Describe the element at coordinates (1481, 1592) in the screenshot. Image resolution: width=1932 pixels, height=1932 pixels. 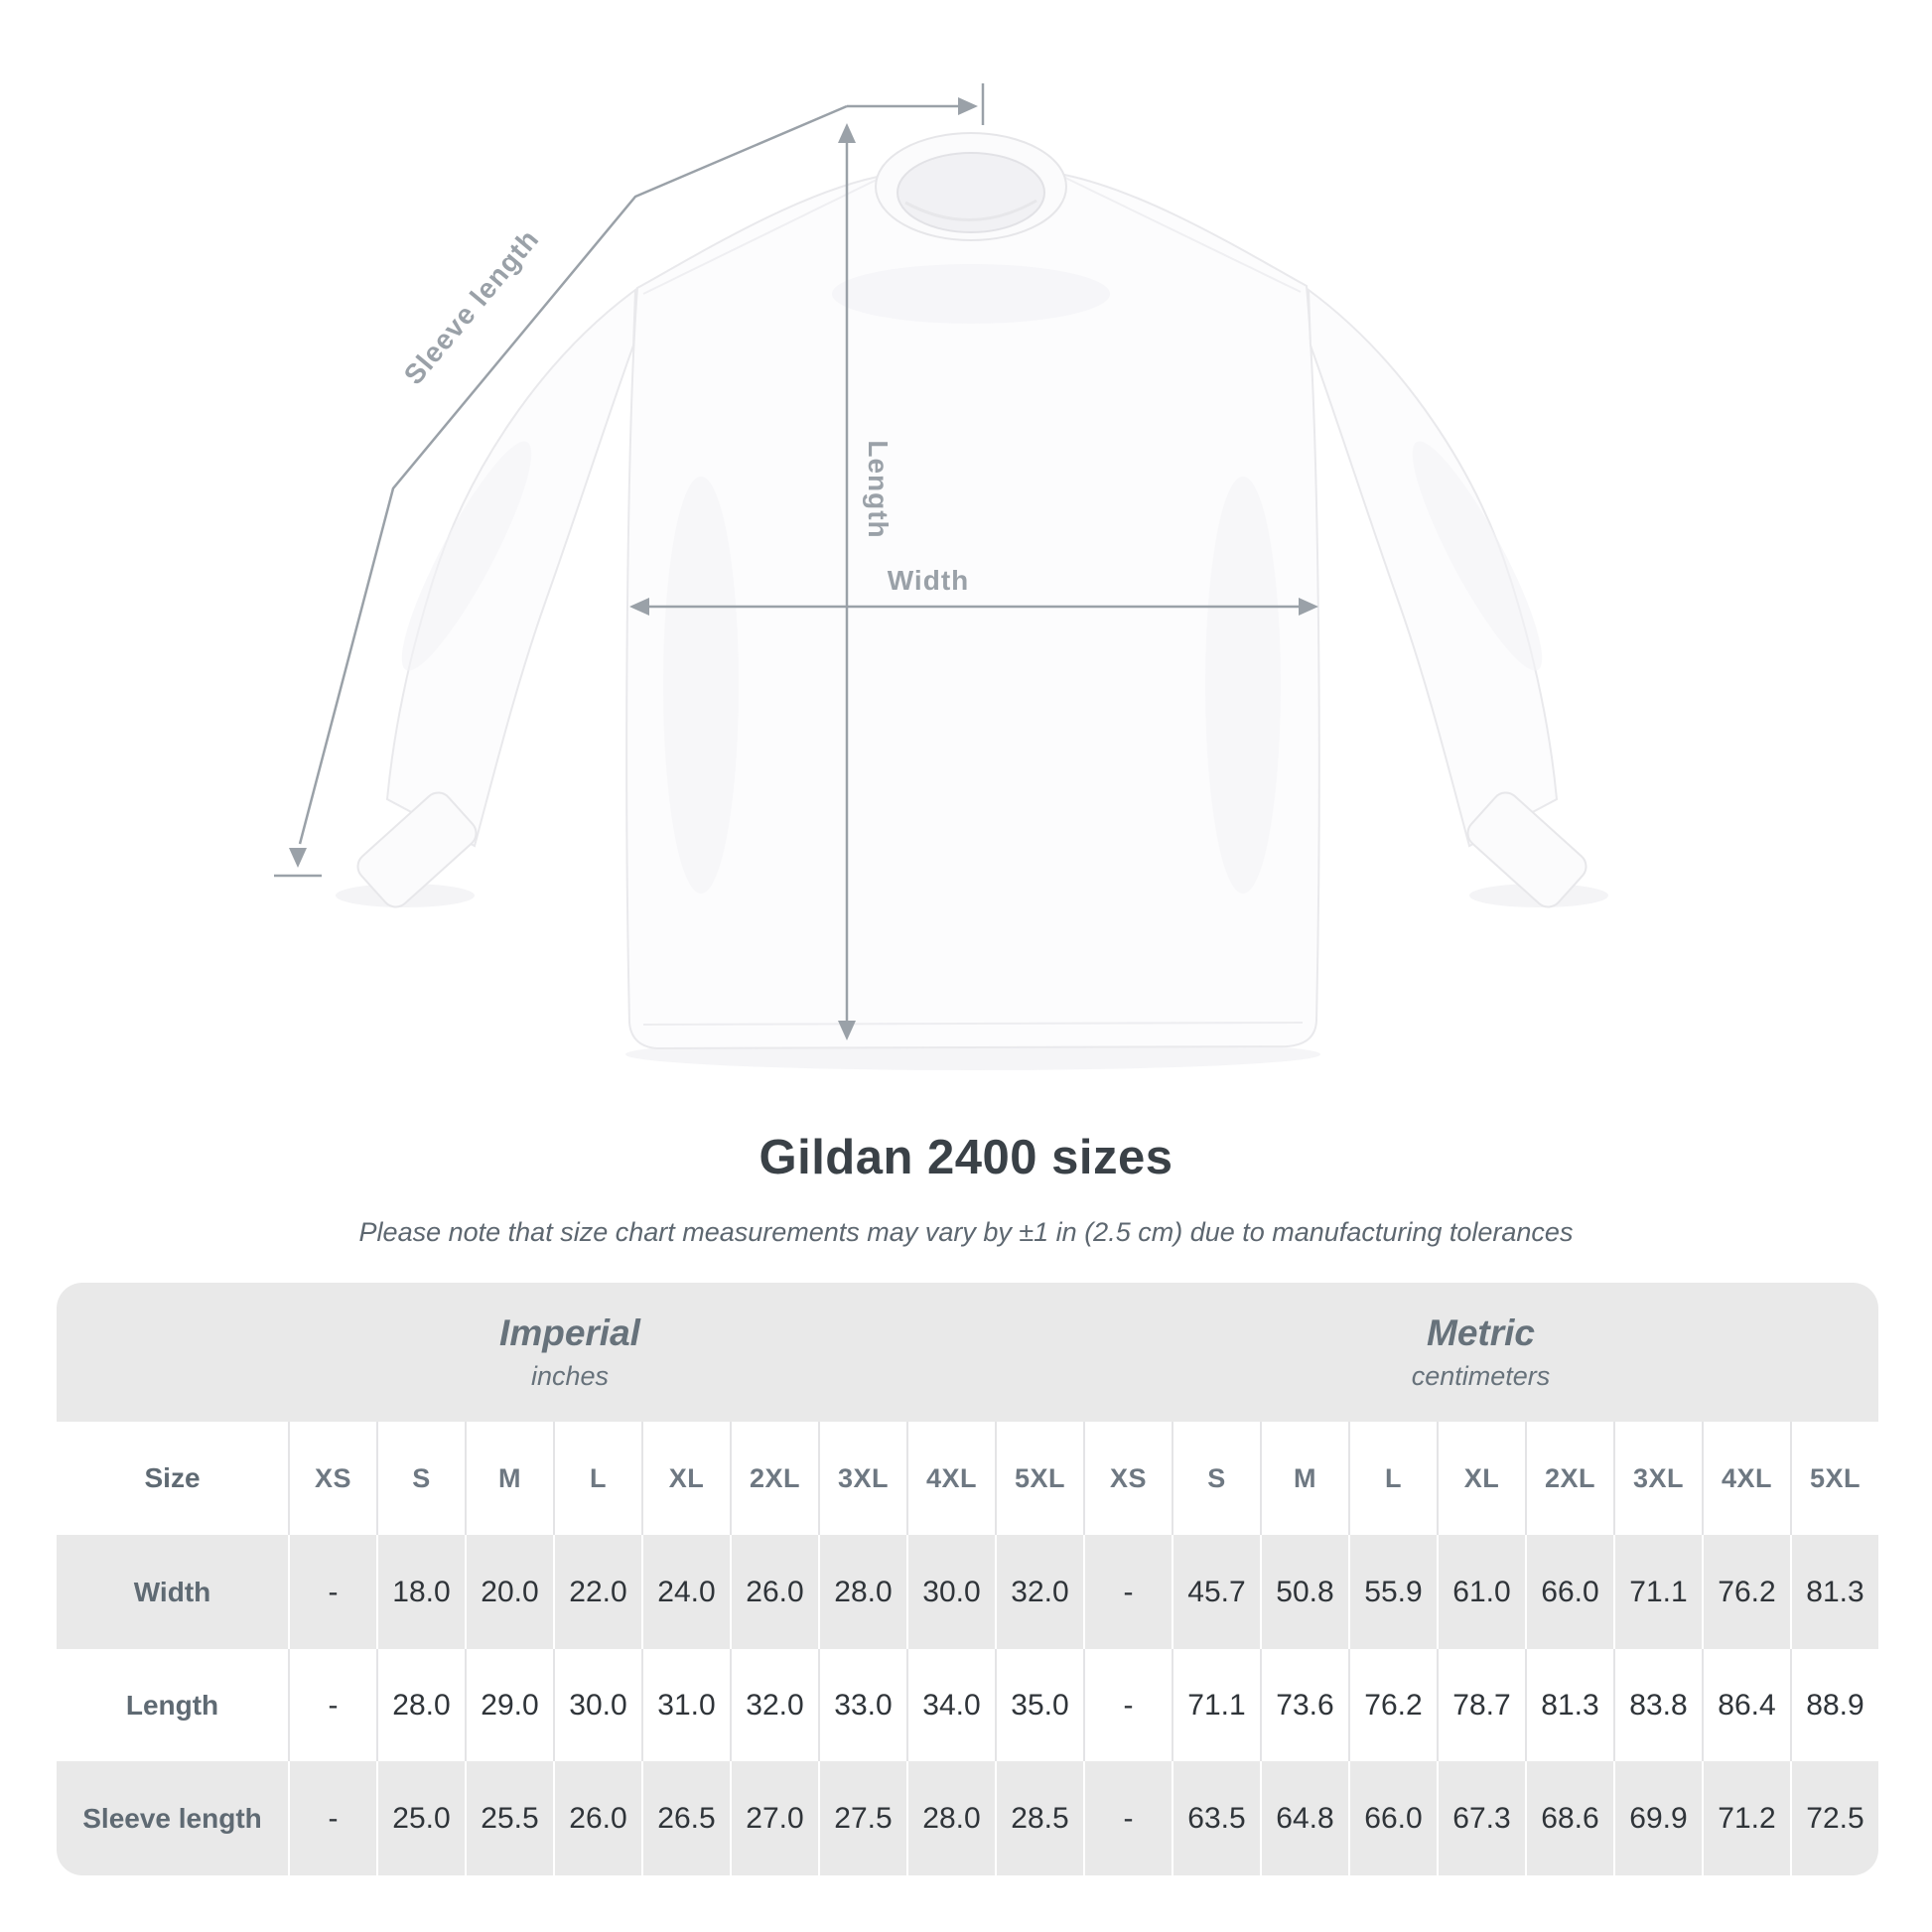
I see `metric-value: 61.0` at that location.